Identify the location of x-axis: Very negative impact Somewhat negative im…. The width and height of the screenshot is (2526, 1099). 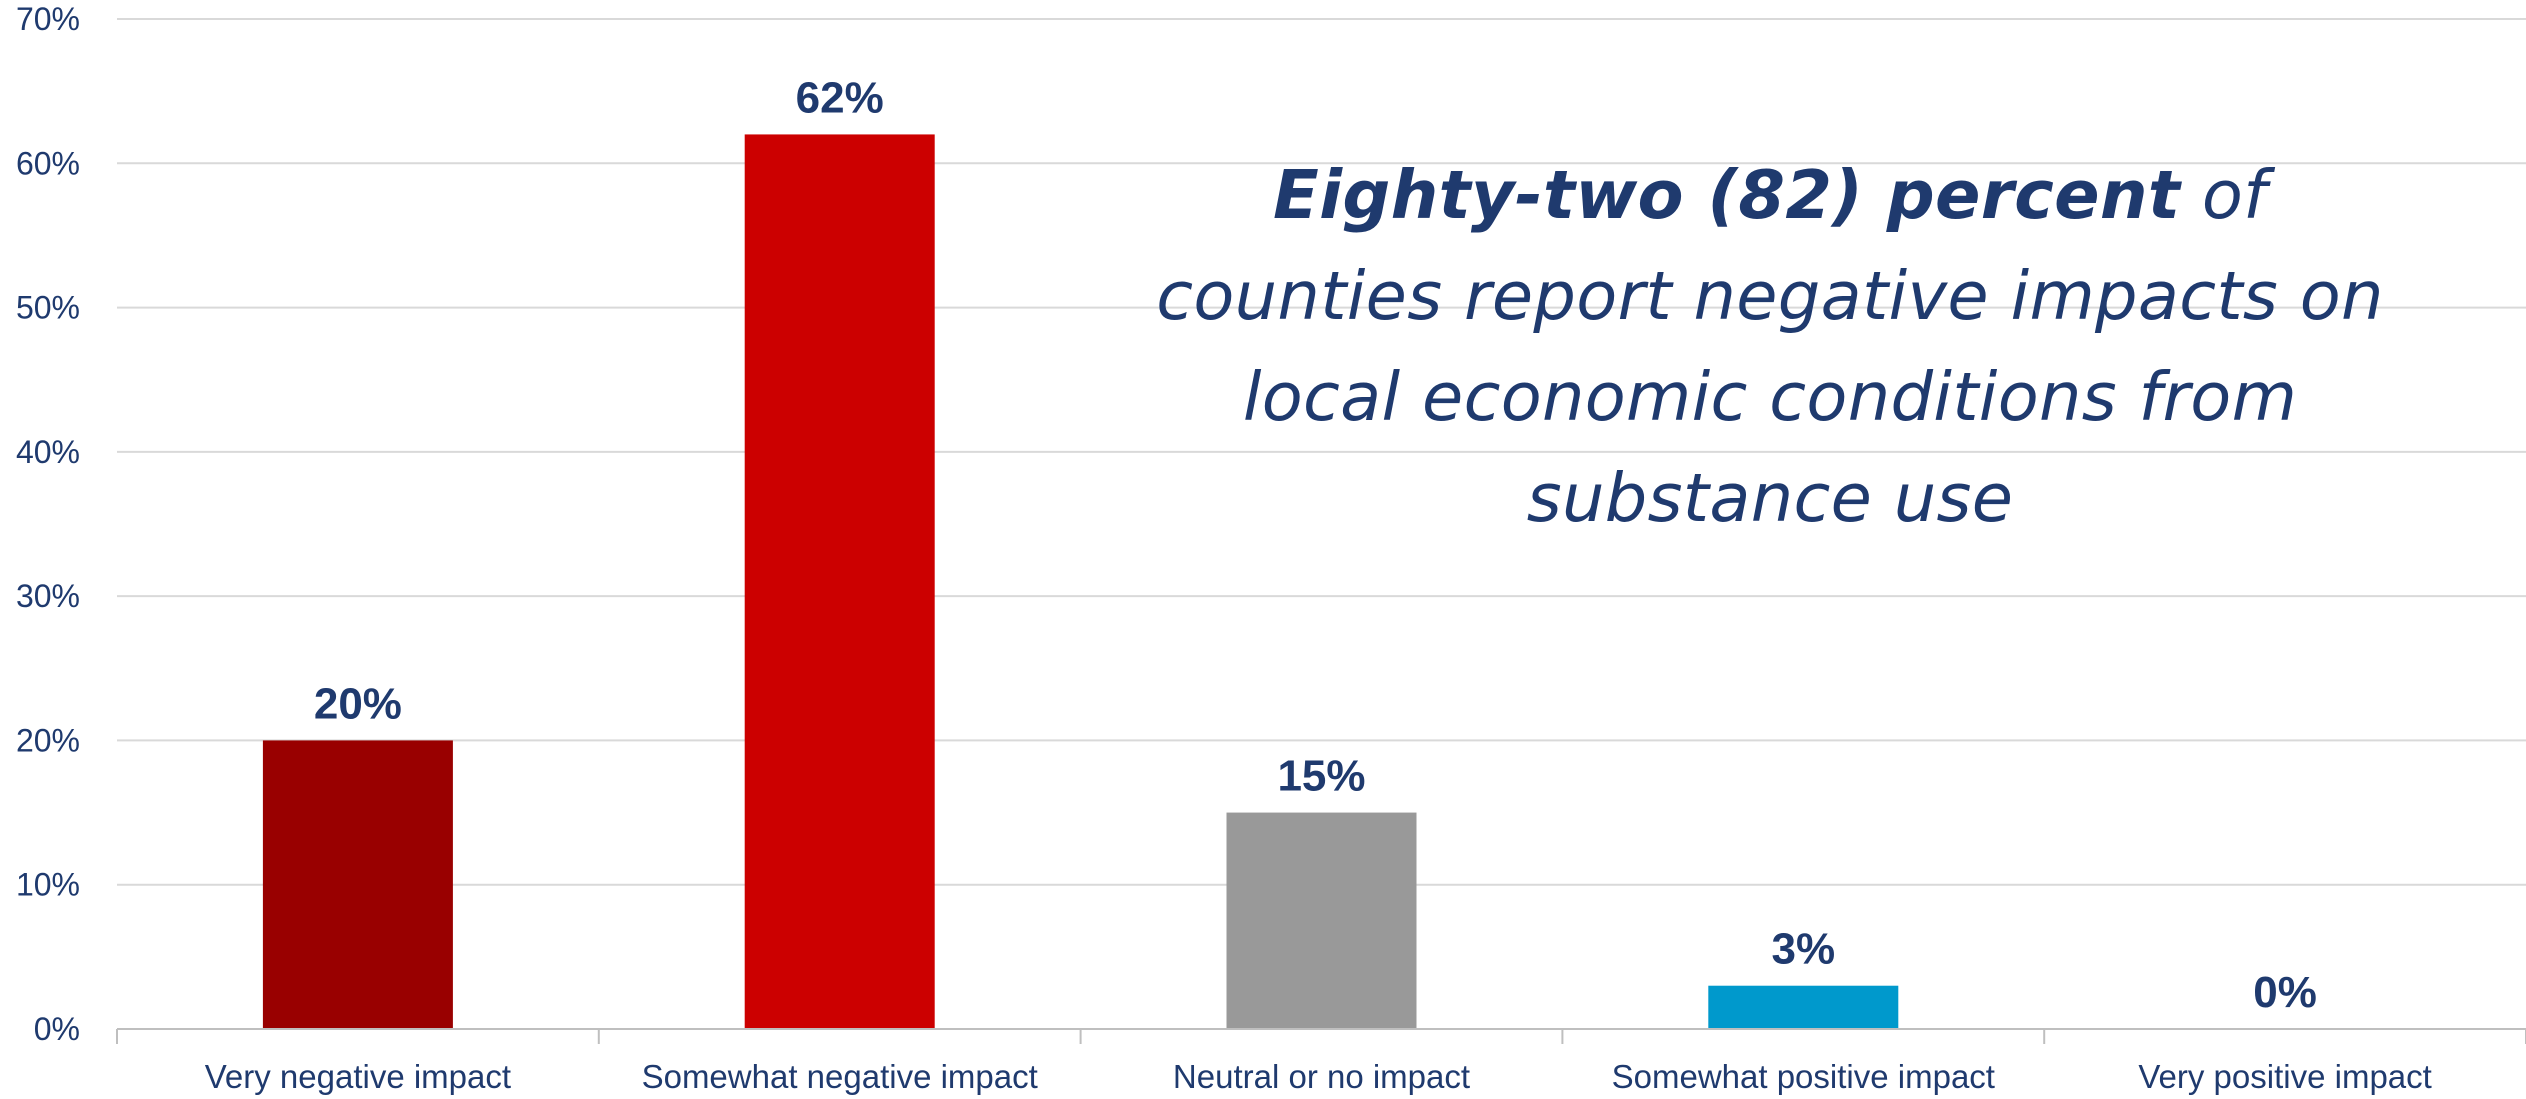
(1321, 1061).